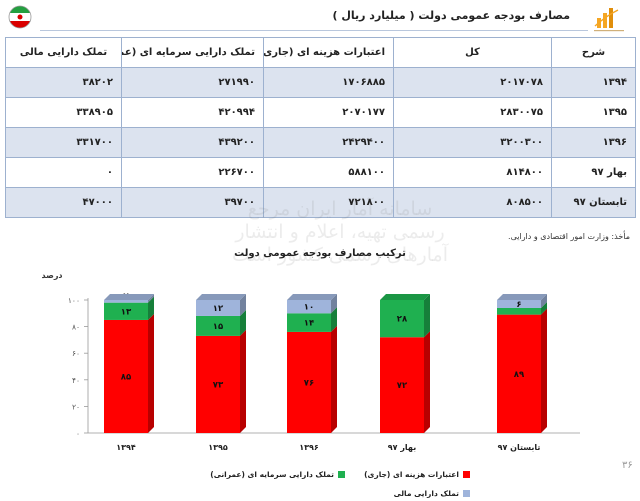  Describe the element at coordinates (593, 202) in the screenshot. I see `row-label: تابستان ۹۷` at that location.